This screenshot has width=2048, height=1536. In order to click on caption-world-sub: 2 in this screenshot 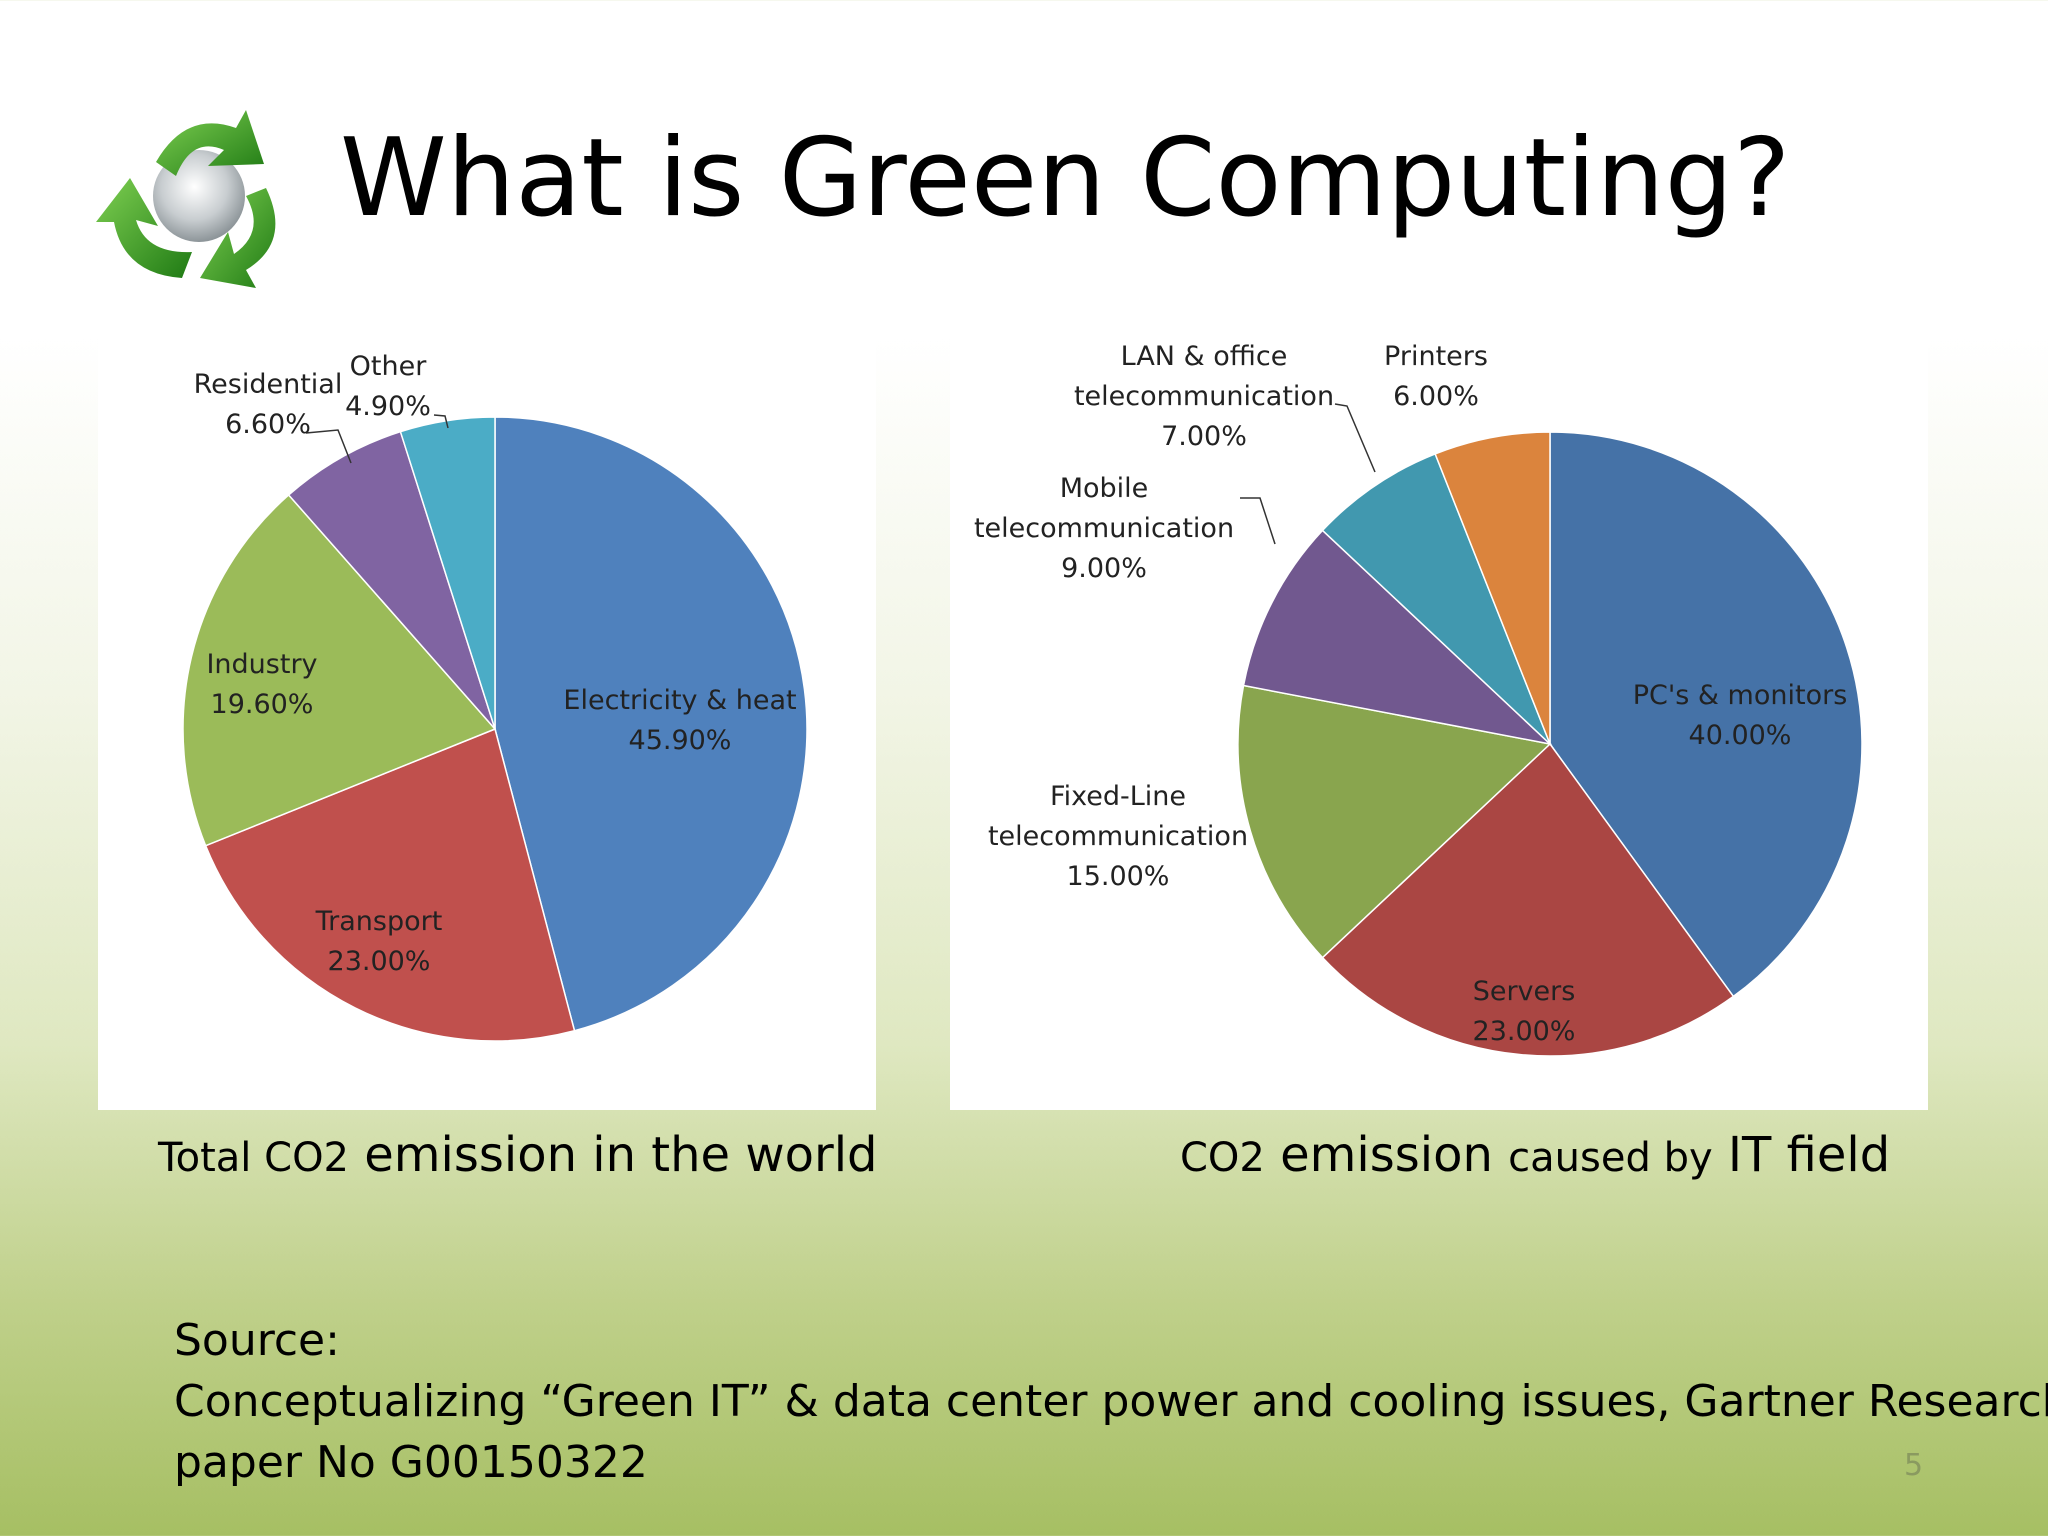, I will do `click(336, 1158)`.